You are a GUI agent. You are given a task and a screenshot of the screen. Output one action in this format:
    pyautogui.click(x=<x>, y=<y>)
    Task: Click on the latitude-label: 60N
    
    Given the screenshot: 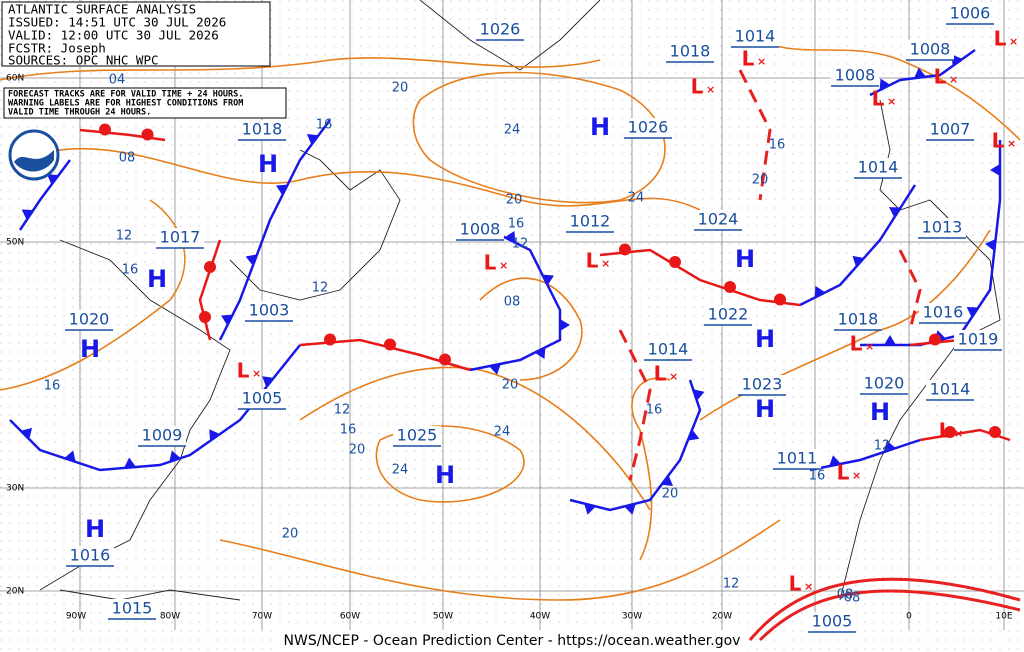 What is the action you would take?
    pyautogui.click(x=15, y=79)
    